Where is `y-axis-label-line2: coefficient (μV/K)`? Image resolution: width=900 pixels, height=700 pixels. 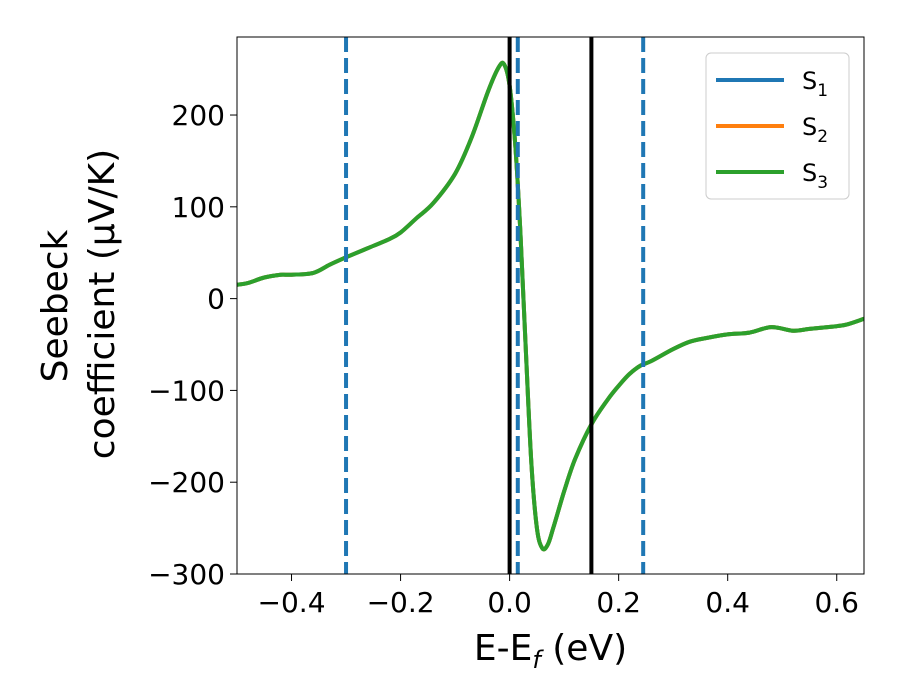 y-axis-label-line2: coefficient (μV/K) is located at coordinates (102, 304).